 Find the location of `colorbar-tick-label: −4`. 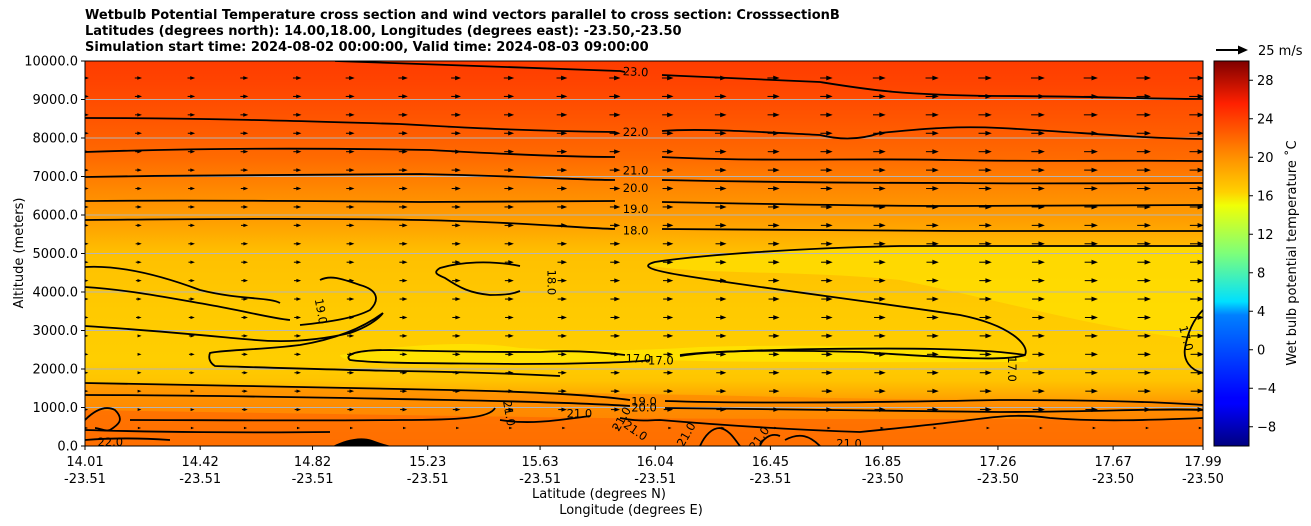

colorbar-tick-label: −4 is located at coordinates (1266, 389).